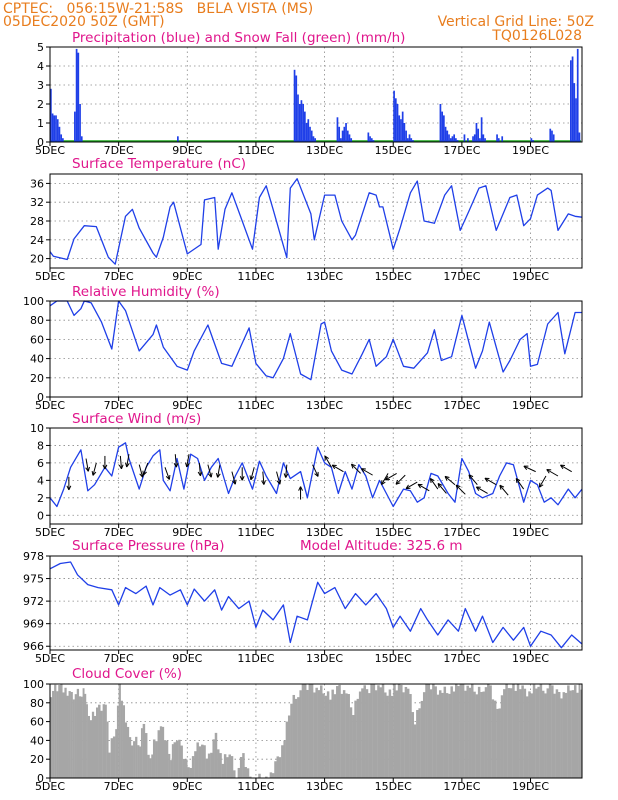  Describe the element at coordinates (316, 603) in the screenshot. I see `pressure-frame-top` at that location.